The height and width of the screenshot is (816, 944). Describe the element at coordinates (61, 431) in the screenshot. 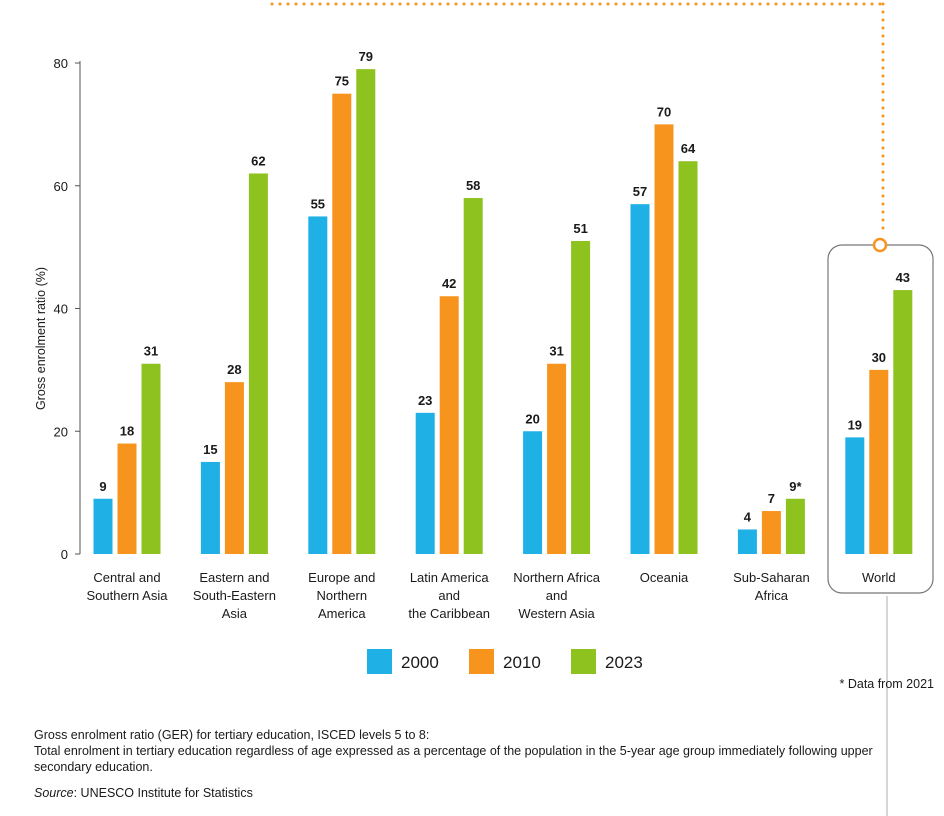

I see `y-tick-label: 20` at that location.